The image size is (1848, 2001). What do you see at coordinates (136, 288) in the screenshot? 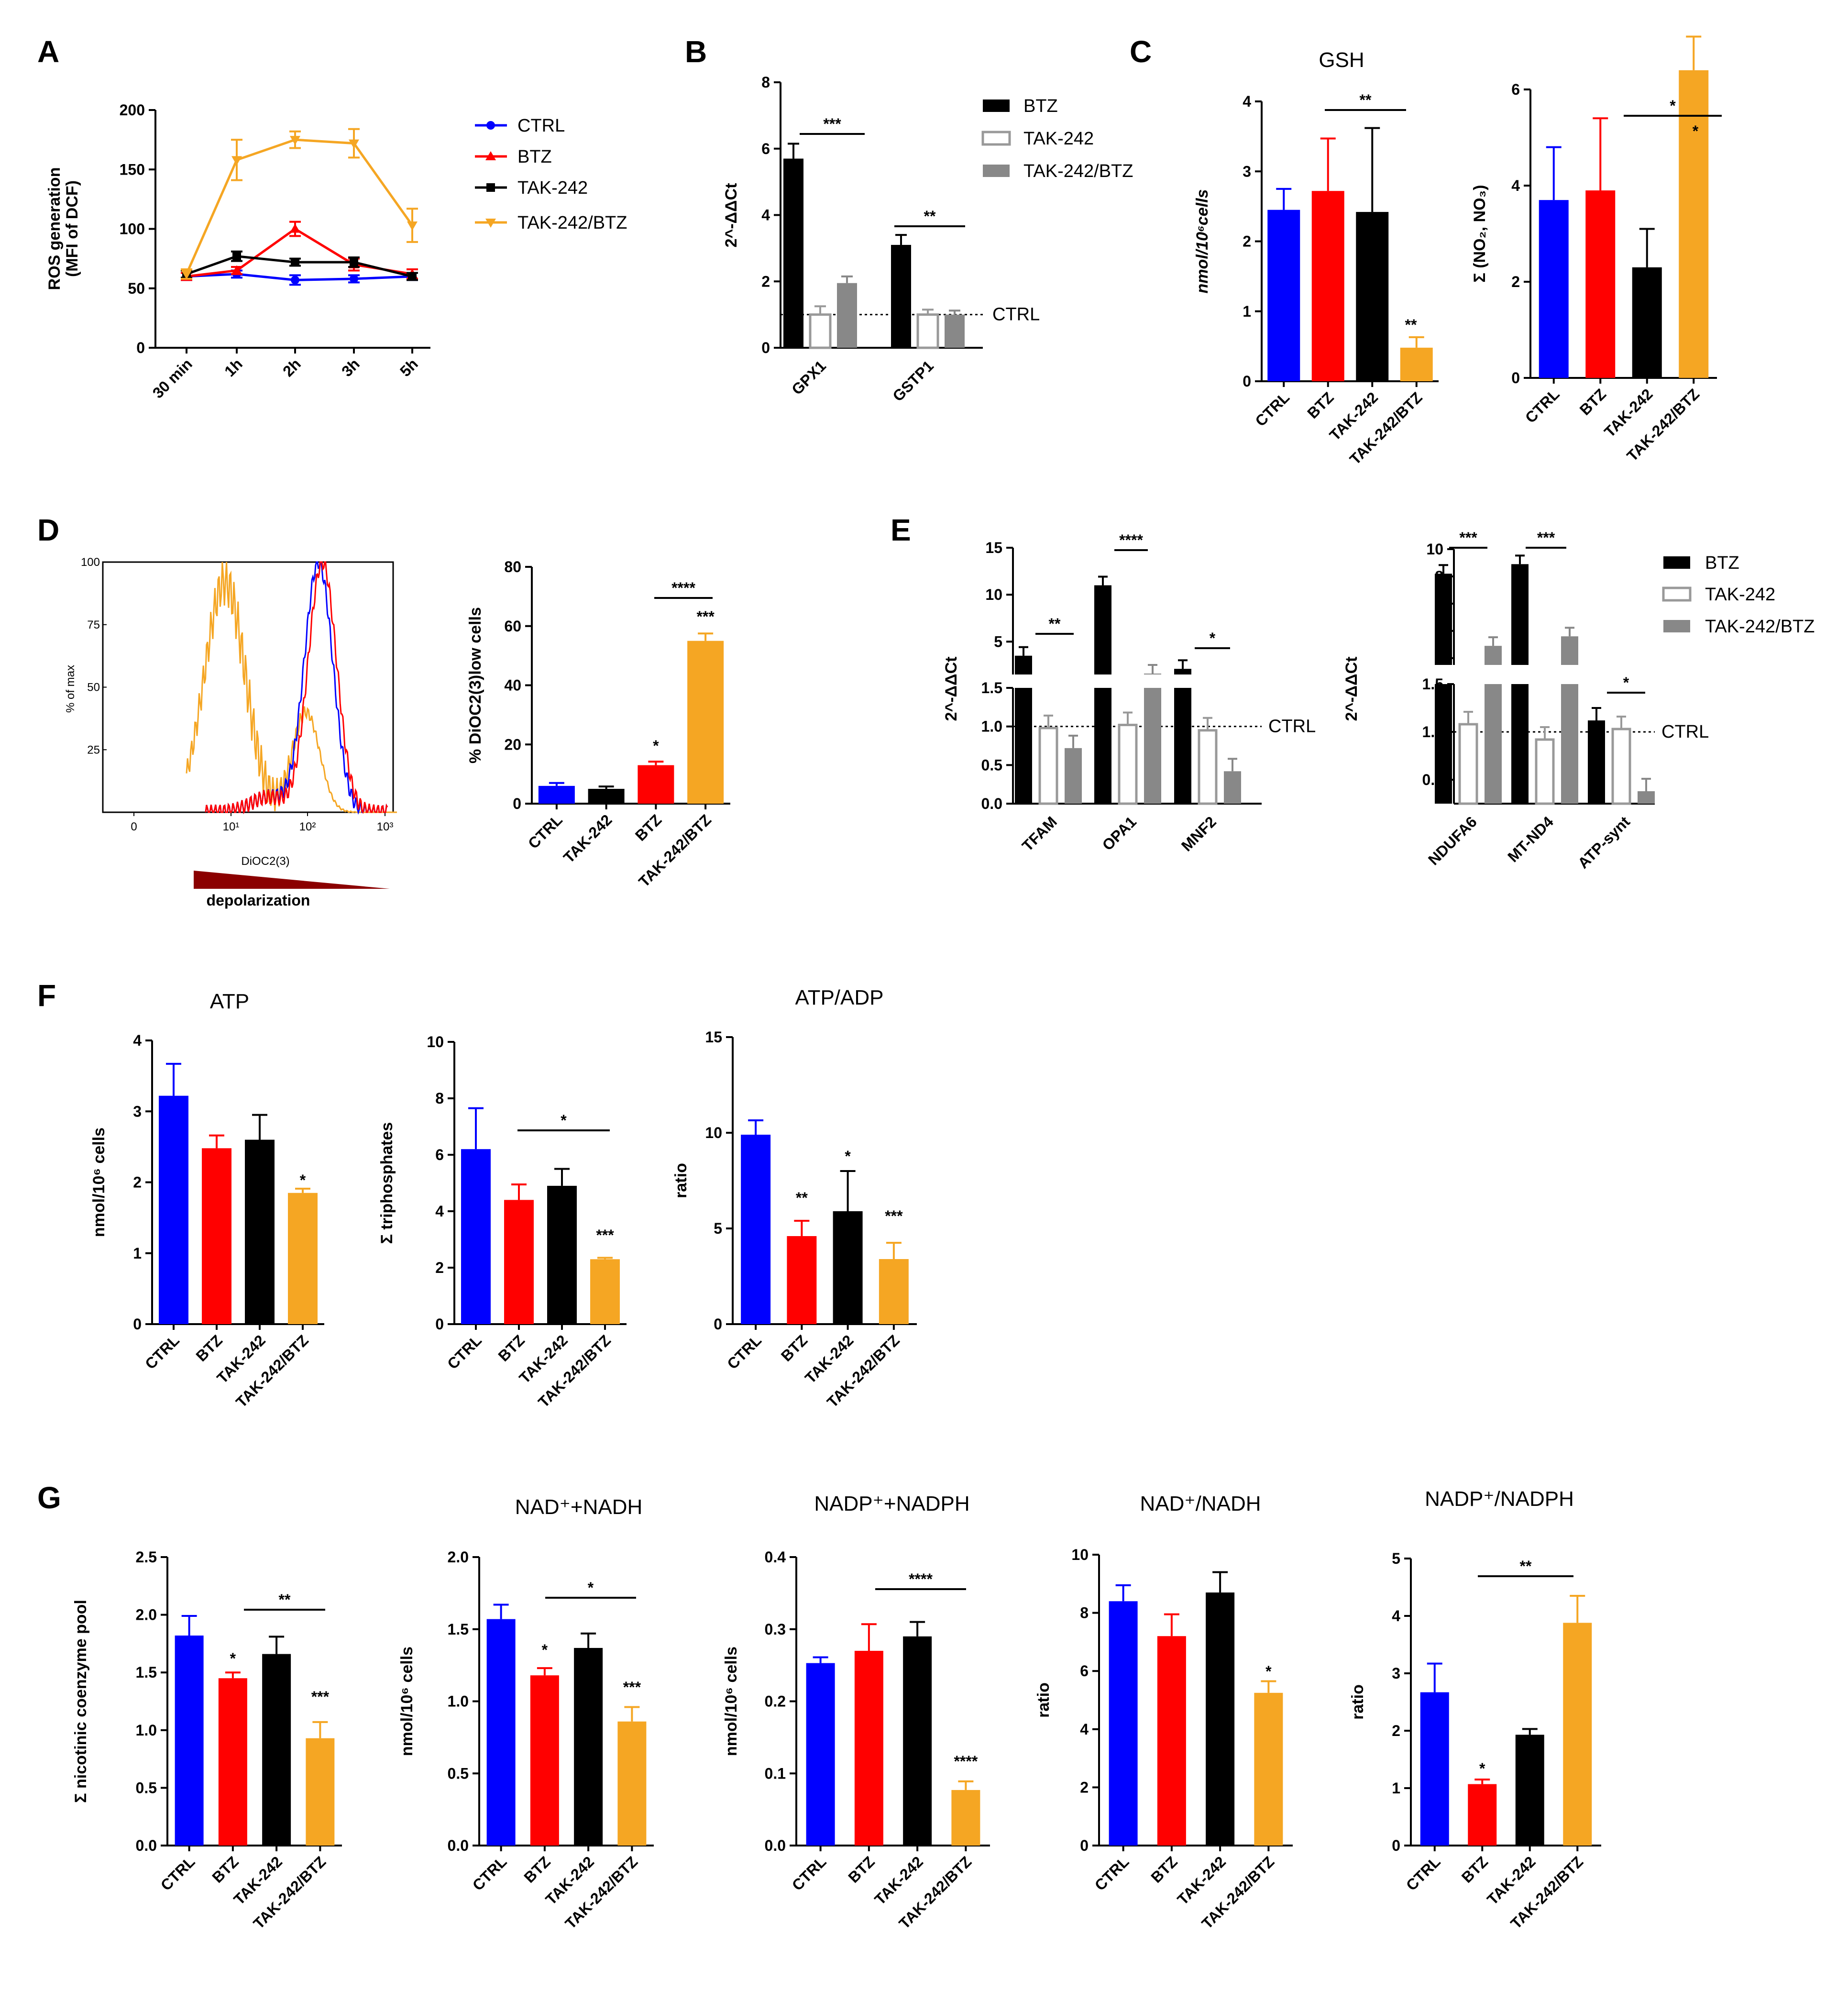
I see `A-y-tick-label: 50` at bounding box center [136, 288].